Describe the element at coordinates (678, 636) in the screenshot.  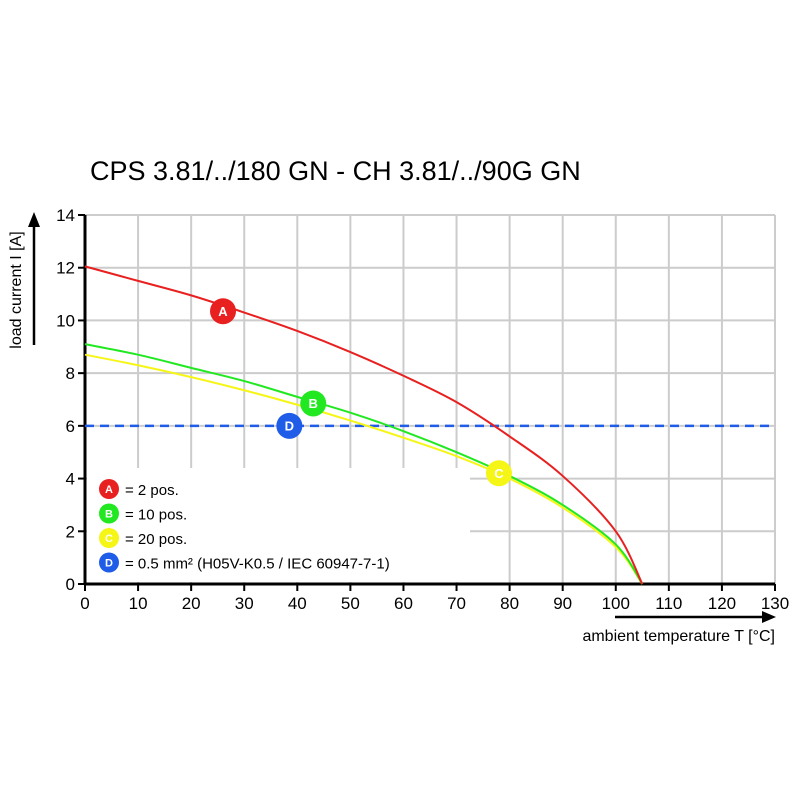
I see `x-axis-label: ambient temperature T [°C]` at that location.